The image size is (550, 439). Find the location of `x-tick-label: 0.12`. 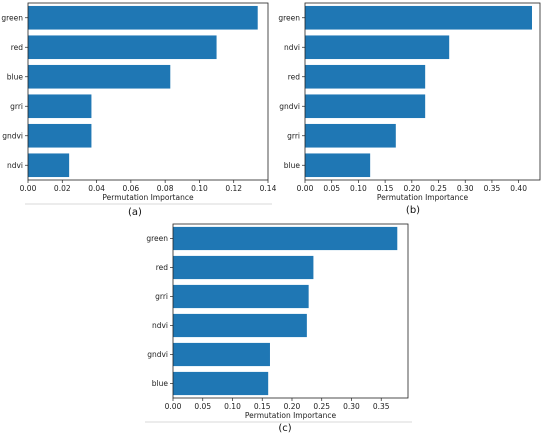

x-tick-label: 0.12 is located at coordinates (233, 188).